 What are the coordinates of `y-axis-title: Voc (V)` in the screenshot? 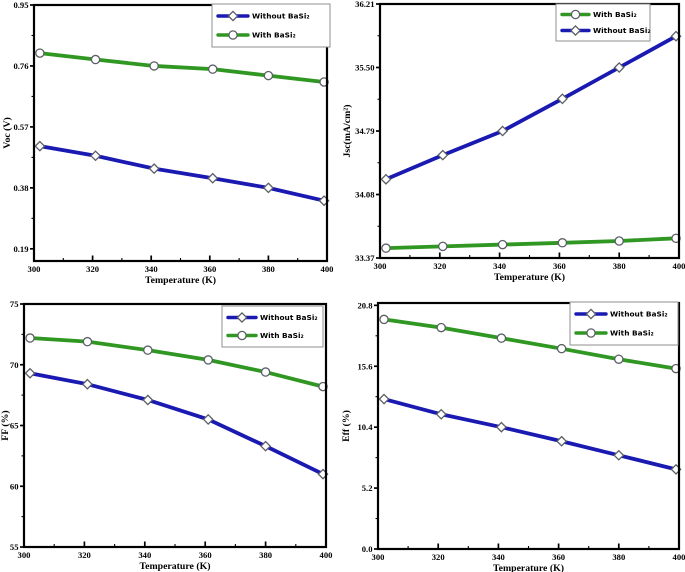 It's located at (7, 132).